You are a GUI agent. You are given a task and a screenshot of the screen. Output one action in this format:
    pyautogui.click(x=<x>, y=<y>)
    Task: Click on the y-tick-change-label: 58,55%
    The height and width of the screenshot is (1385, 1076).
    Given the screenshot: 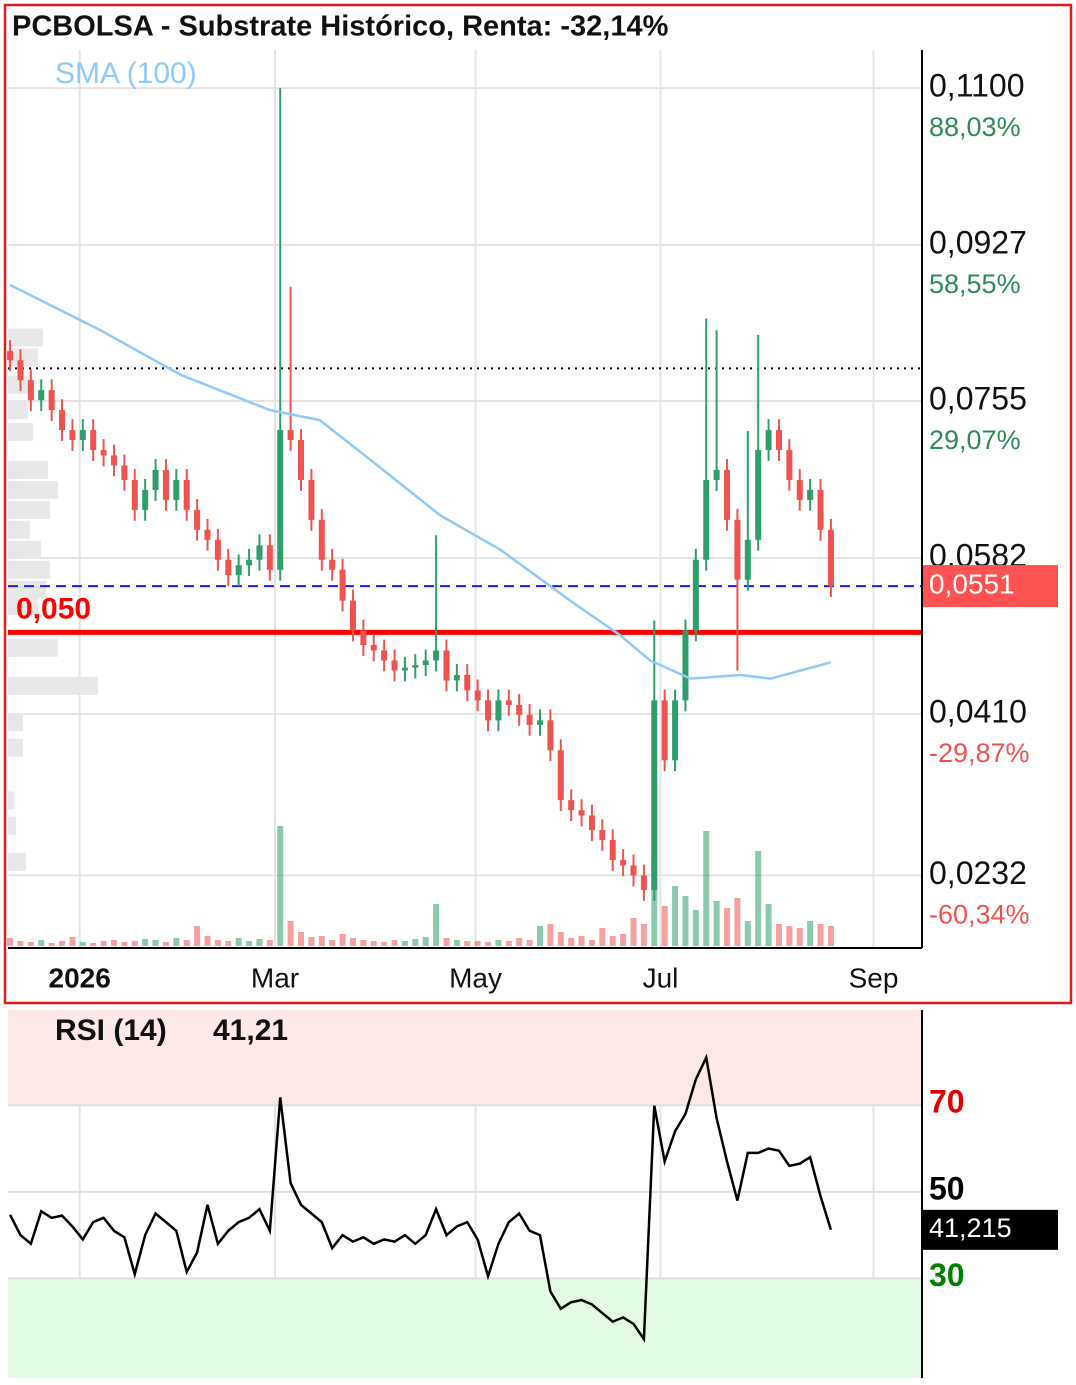 What is the action you would take?
    pyautogui.click(x=975, y=284)
    